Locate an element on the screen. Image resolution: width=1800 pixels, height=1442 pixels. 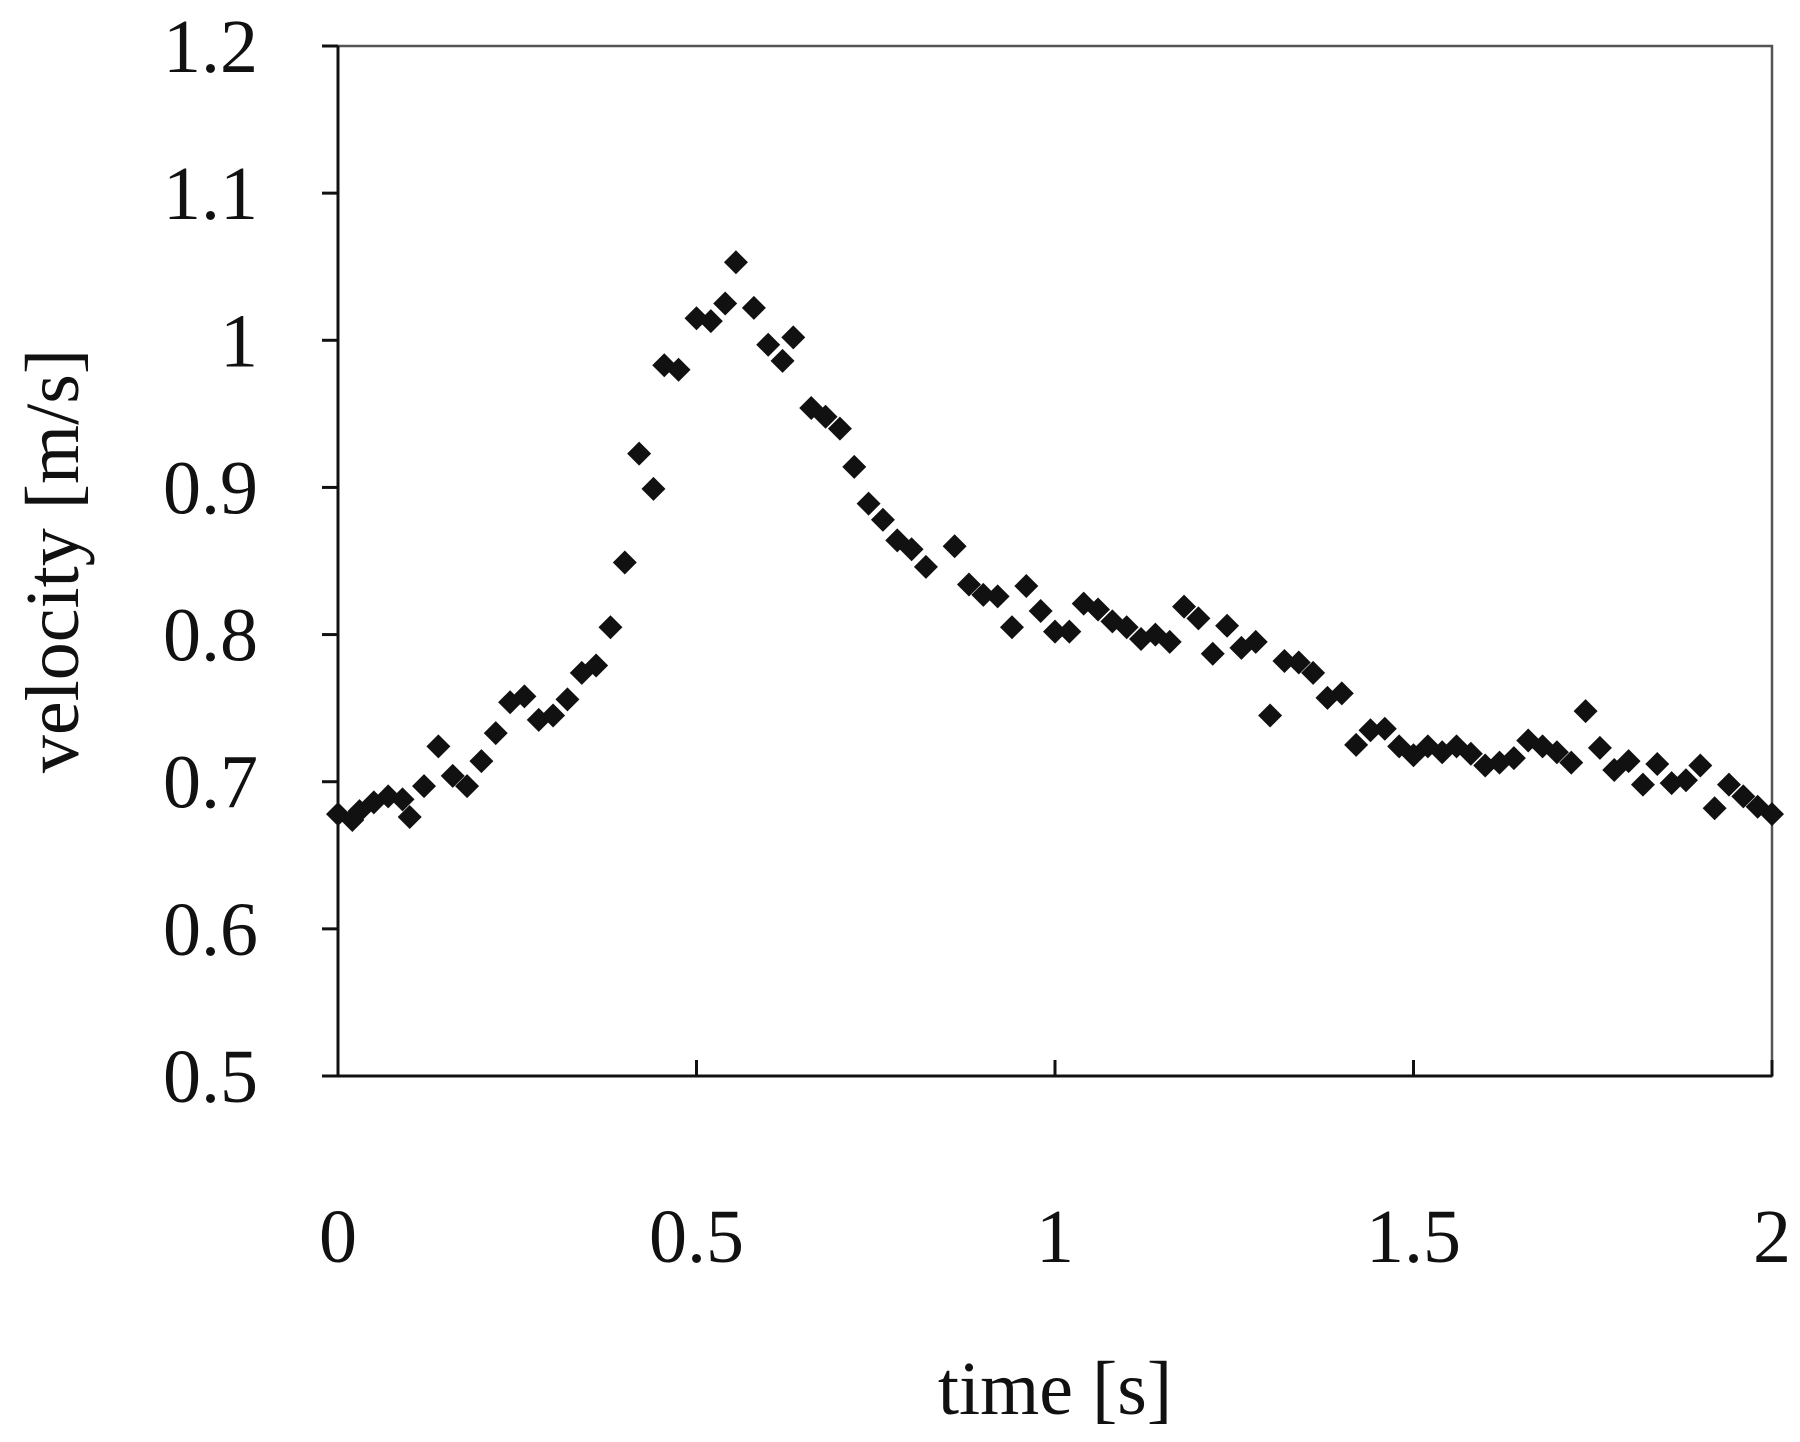
x-tick-label: 2 is located at coordinates (1772, 1237).